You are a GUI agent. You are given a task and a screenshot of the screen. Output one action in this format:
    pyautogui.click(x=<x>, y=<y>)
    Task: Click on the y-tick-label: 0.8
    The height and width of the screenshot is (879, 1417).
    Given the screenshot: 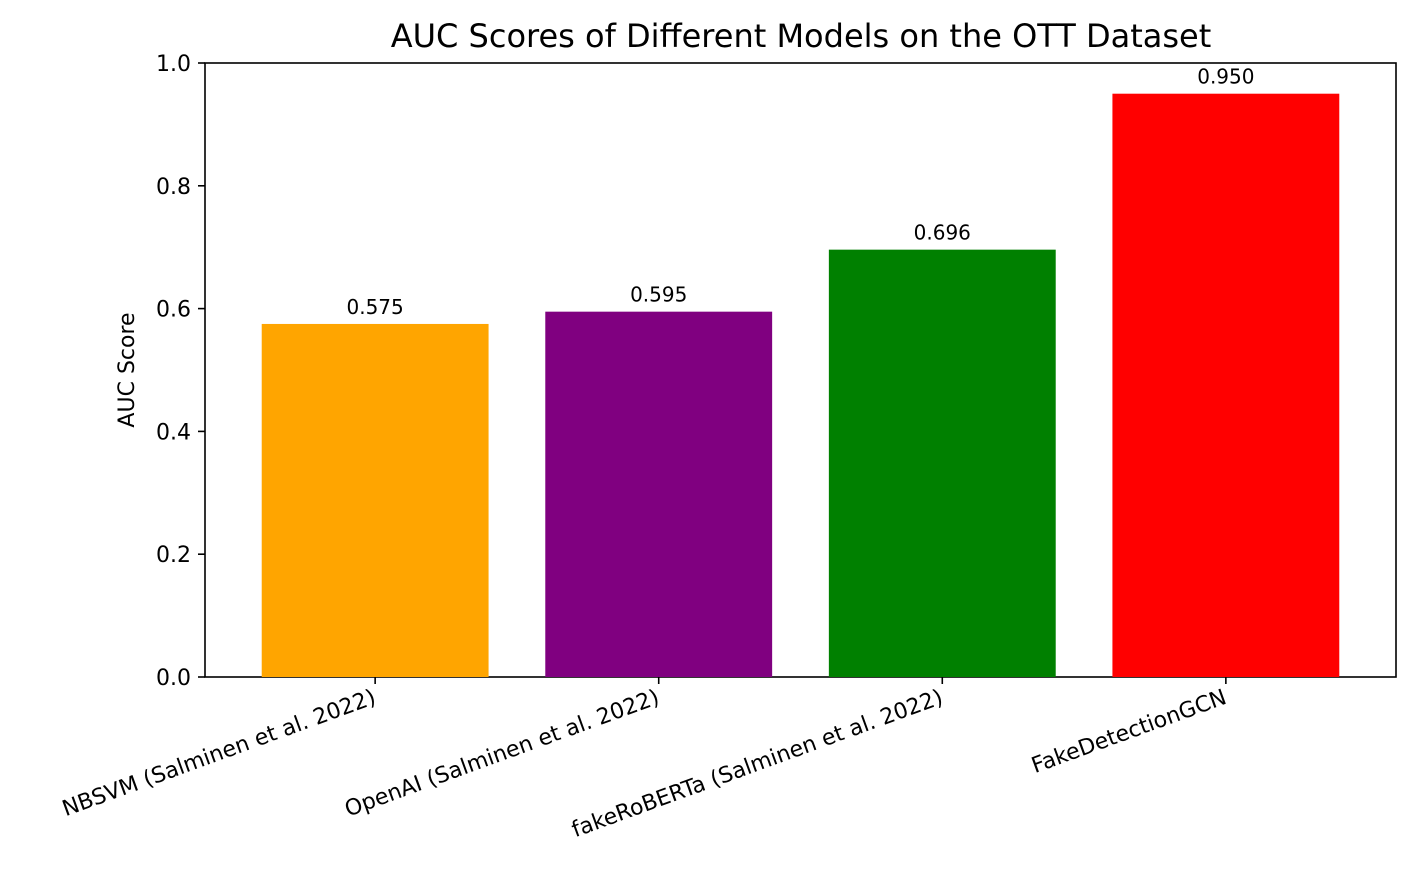 What is the action you would take?
    pyautogui.click(x=173, y=187)
    